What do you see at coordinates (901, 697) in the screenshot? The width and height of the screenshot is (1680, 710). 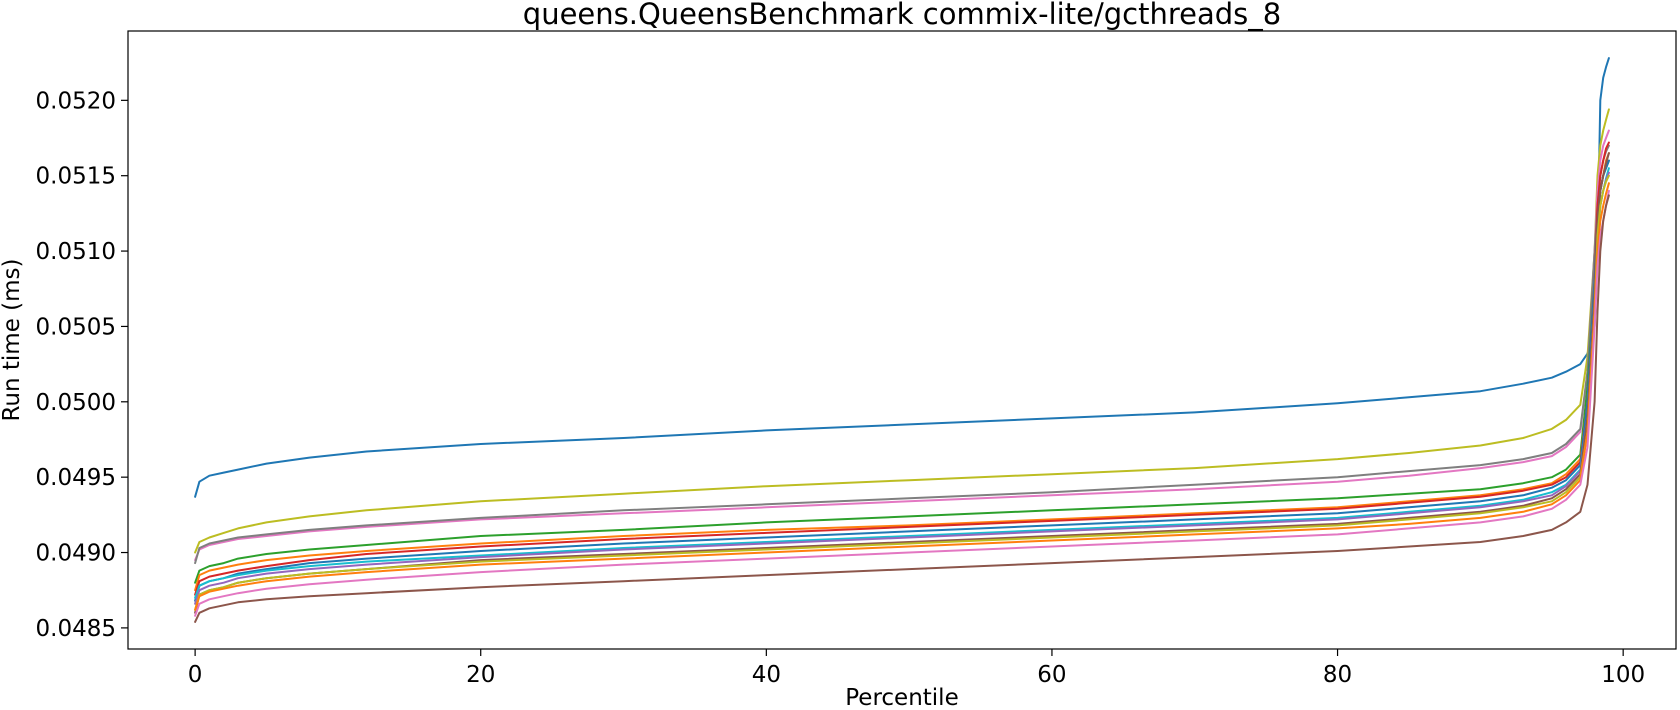 I see `x-axis-label: Percentile` at bounding box center [901, 697].